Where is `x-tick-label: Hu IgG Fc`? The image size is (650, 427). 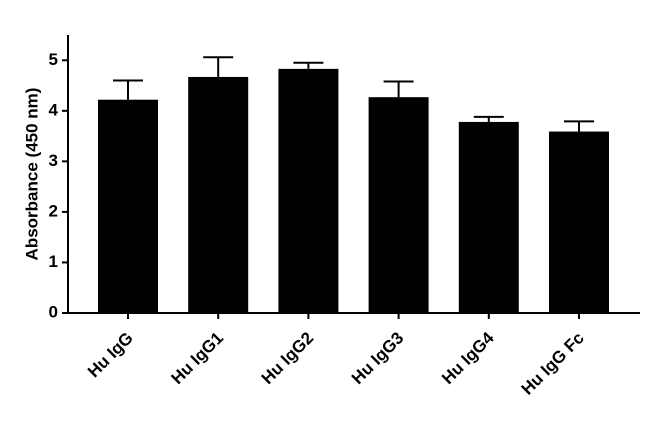
x-tick-label: Hu IgG Fc is located at coordinates (553, 363).